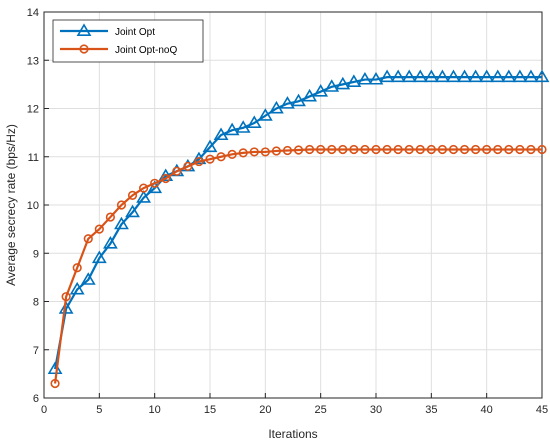 Image resolution: width=550 pixels, height=445 pixels. Describe the element at coordinates (36, 254) in the screenshot. I see `y-tick-label: 9` at that location.